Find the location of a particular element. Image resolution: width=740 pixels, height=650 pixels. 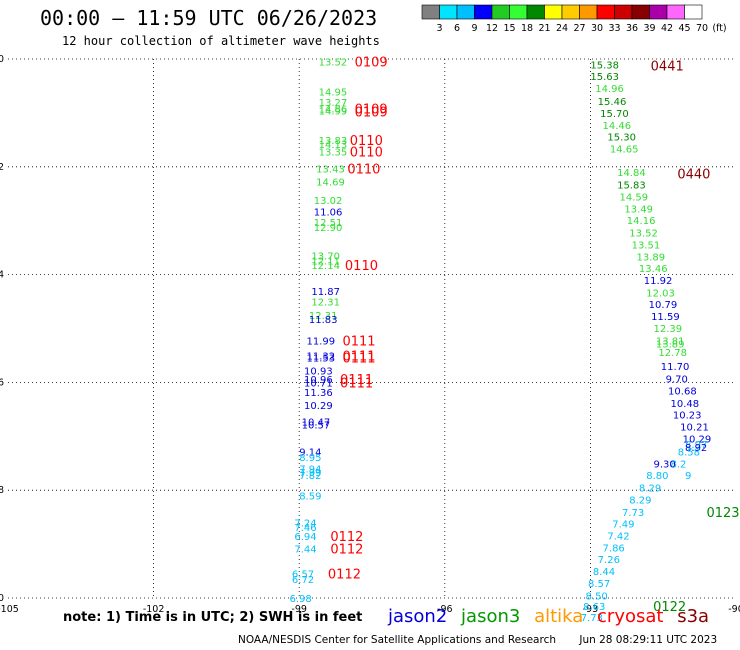

colorbar-label: 27 is located at coordinates (579, 28).